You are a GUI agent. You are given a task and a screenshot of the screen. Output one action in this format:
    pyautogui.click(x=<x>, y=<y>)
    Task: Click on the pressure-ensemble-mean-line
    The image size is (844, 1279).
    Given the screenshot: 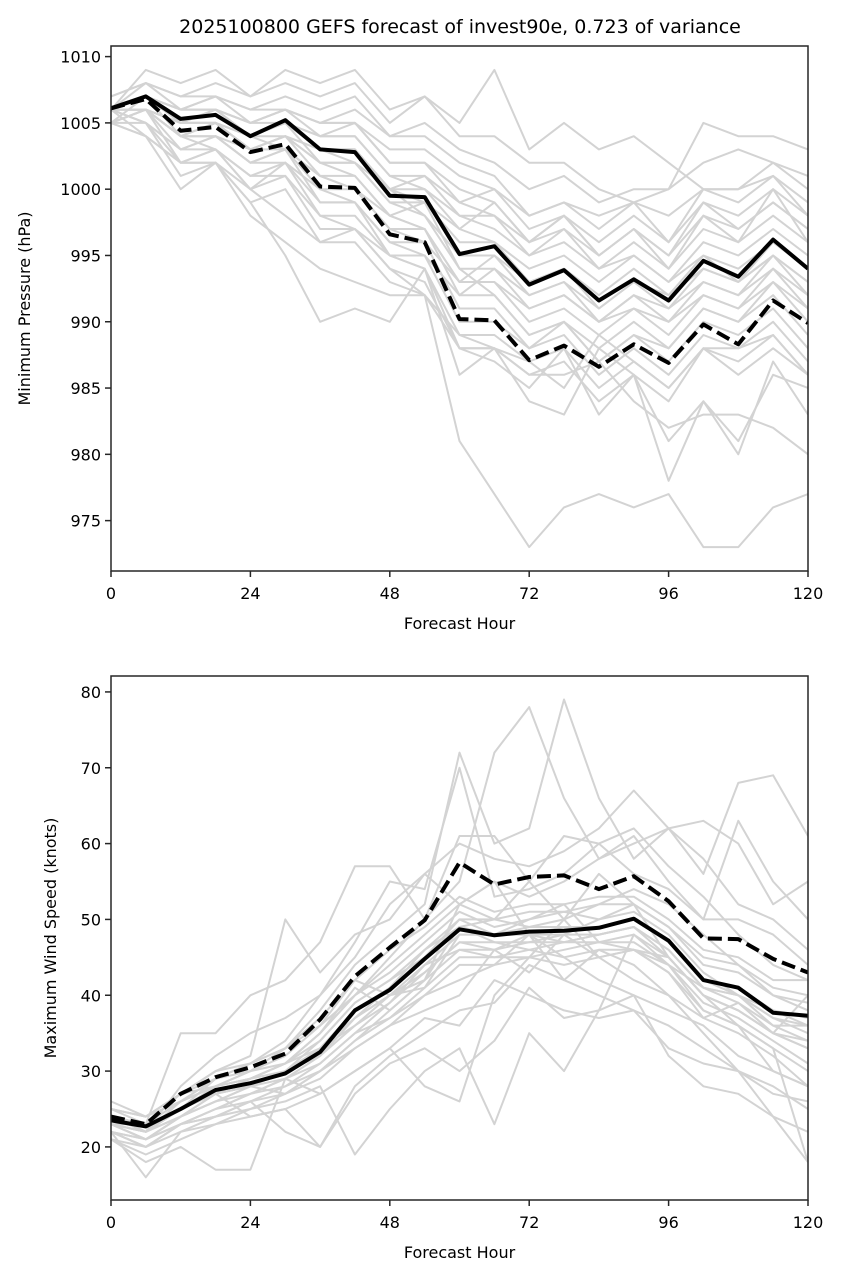 What is the action you would take?
    pyautogui.click(x=459, y=198)
    